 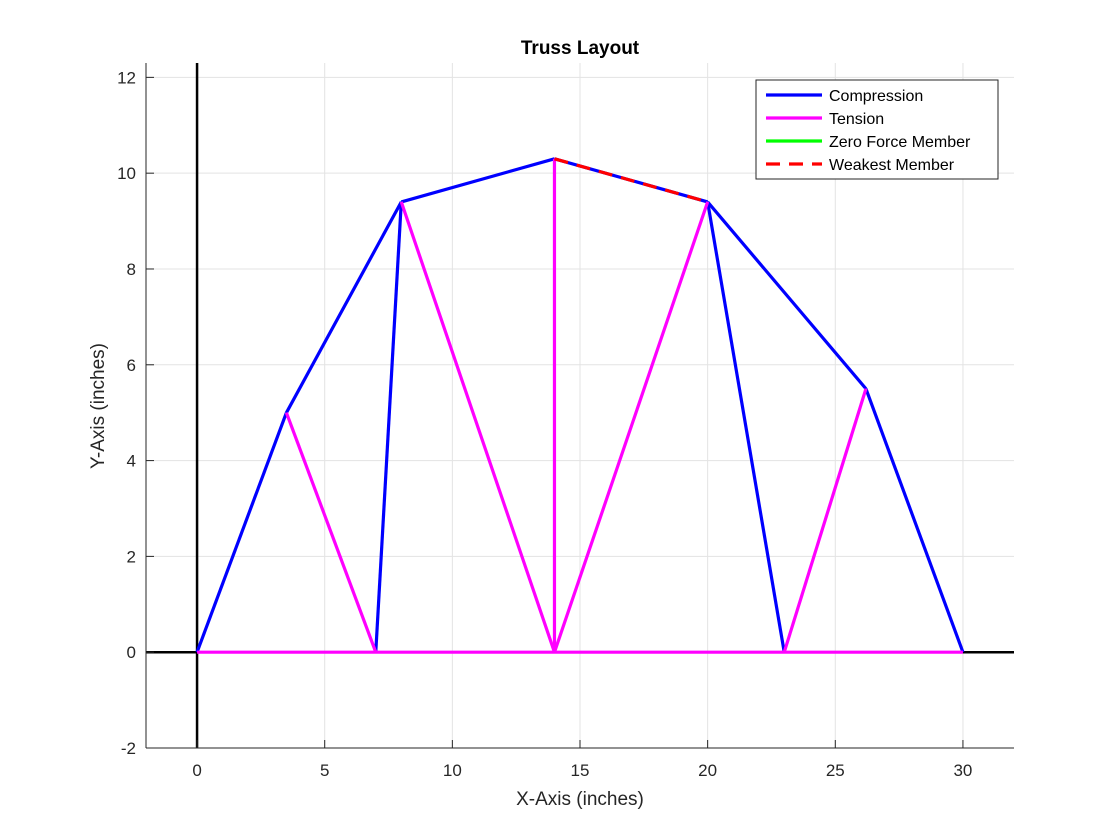 I want to click on y-tick-label: 10, so click(x=126, y=173).